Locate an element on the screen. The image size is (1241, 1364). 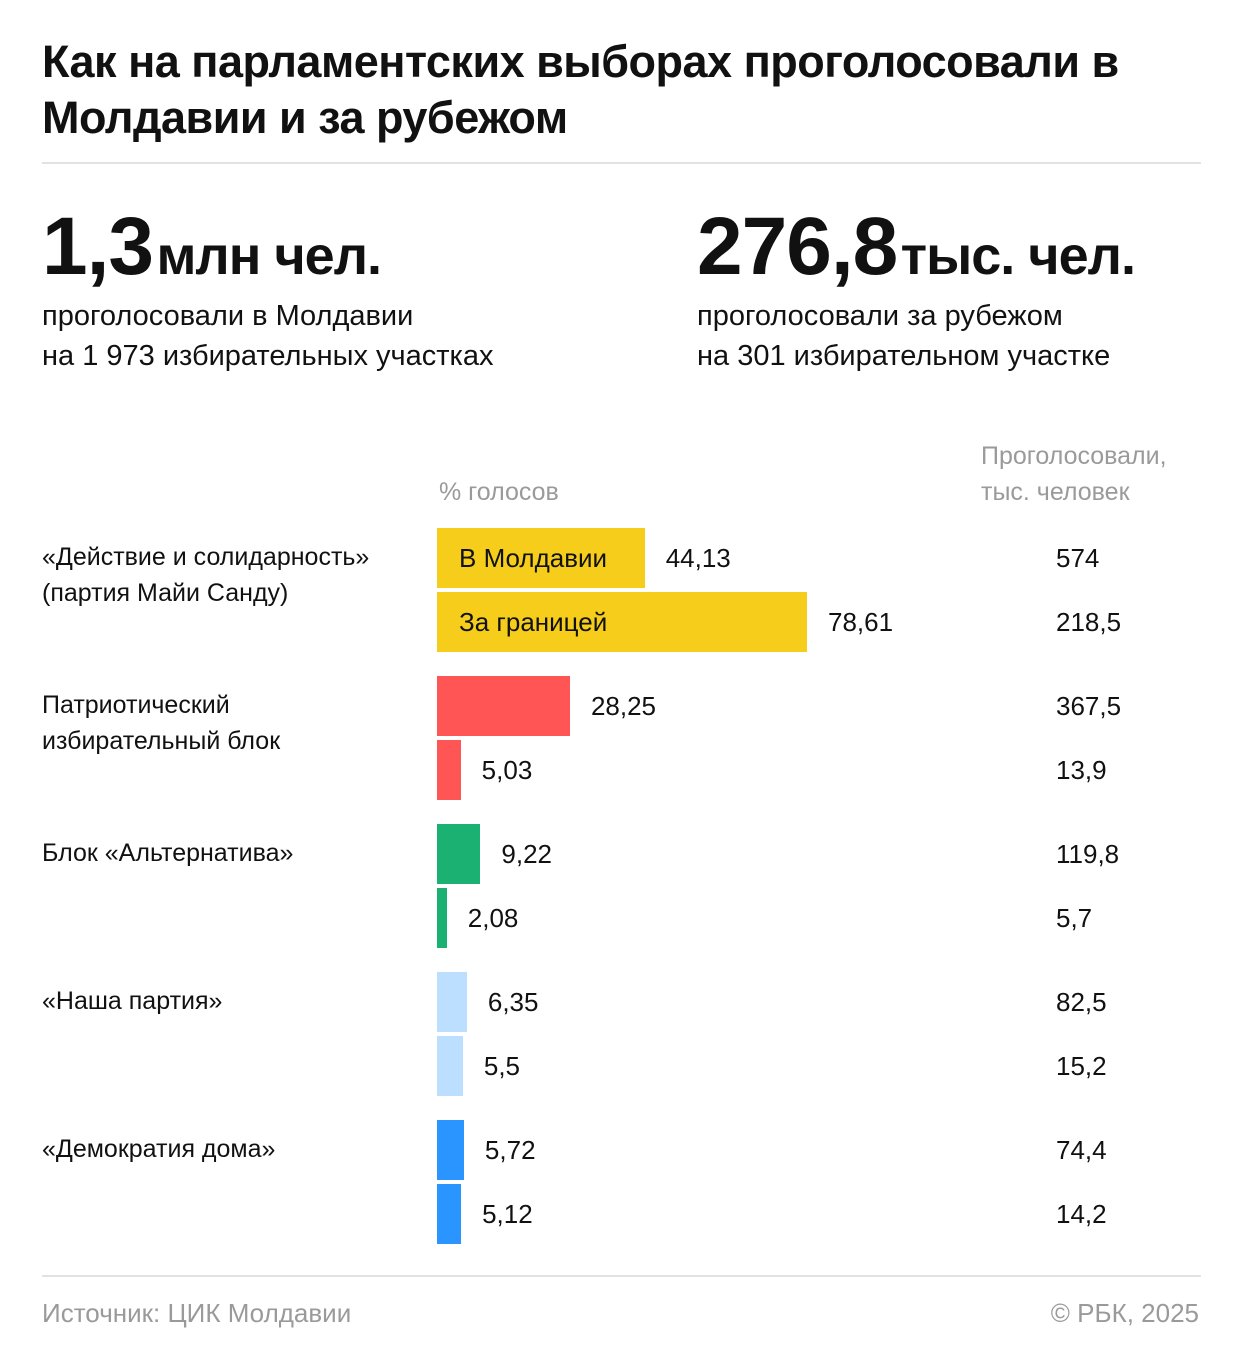
count-header-line: тыс. человек is located at coordinates (1055, 492).